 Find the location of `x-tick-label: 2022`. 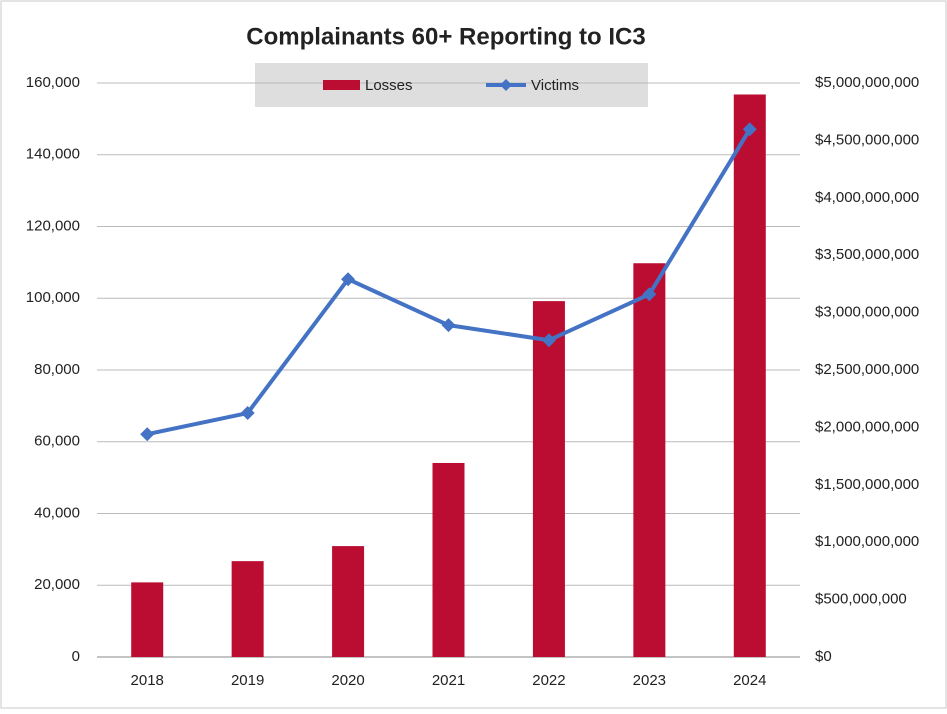

x-tick-label: 2022 is located at coordinates (548, 680).